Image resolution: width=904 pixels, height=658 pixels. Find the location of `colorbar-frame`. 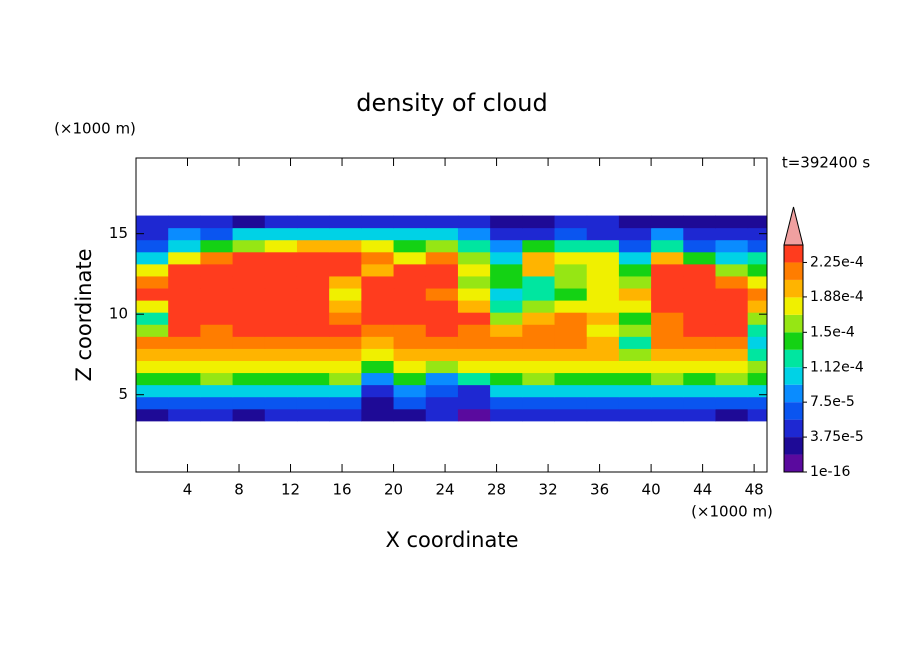

colorbar-frame is located at coordinates (793, 358).